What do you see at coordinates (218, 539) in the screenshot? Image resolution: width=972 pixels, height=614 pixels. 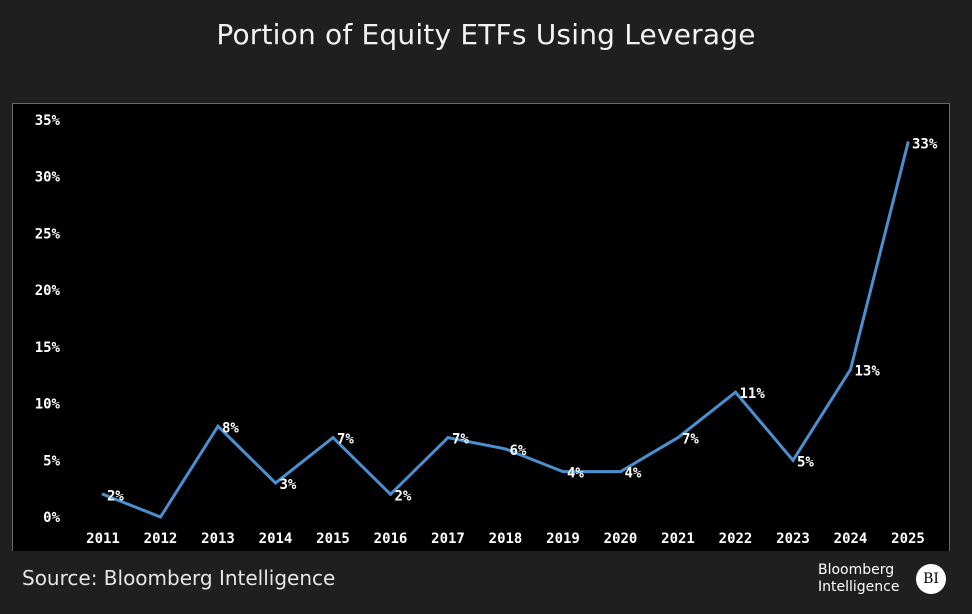 I see `x-tick-label: 2013` at bounding box center [218, 539].